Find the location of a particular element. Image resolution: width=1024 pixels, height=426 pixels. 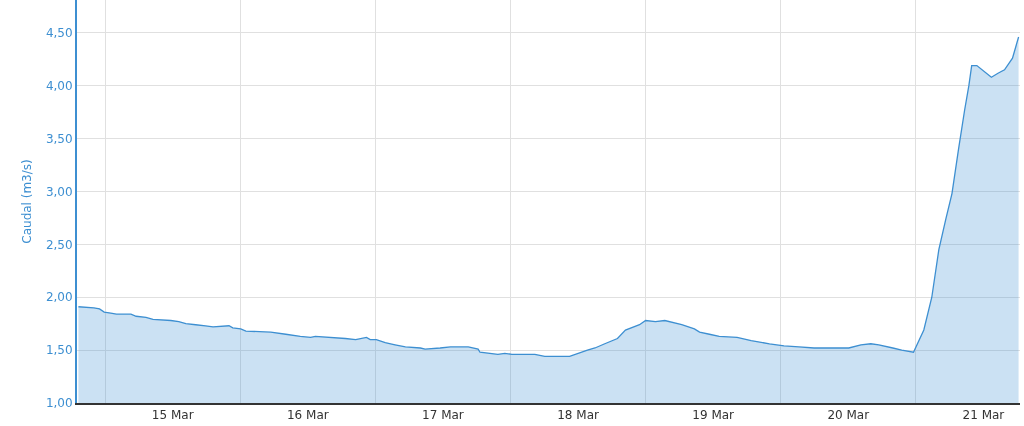

y-tick-label: 1,00 is located at coordinates (59, 403).